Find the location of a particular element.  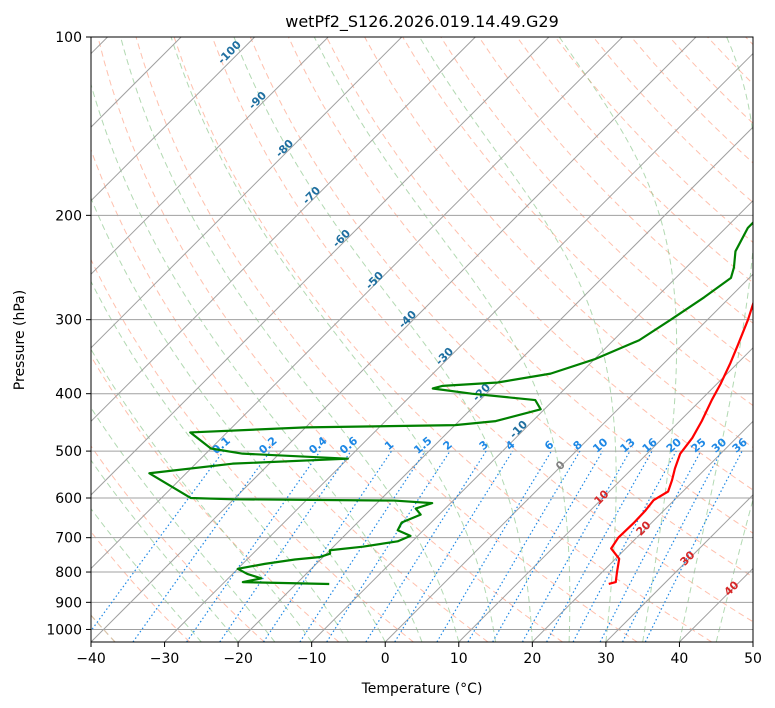

y-tick-label: 500 is located at coordinates (68, 452).